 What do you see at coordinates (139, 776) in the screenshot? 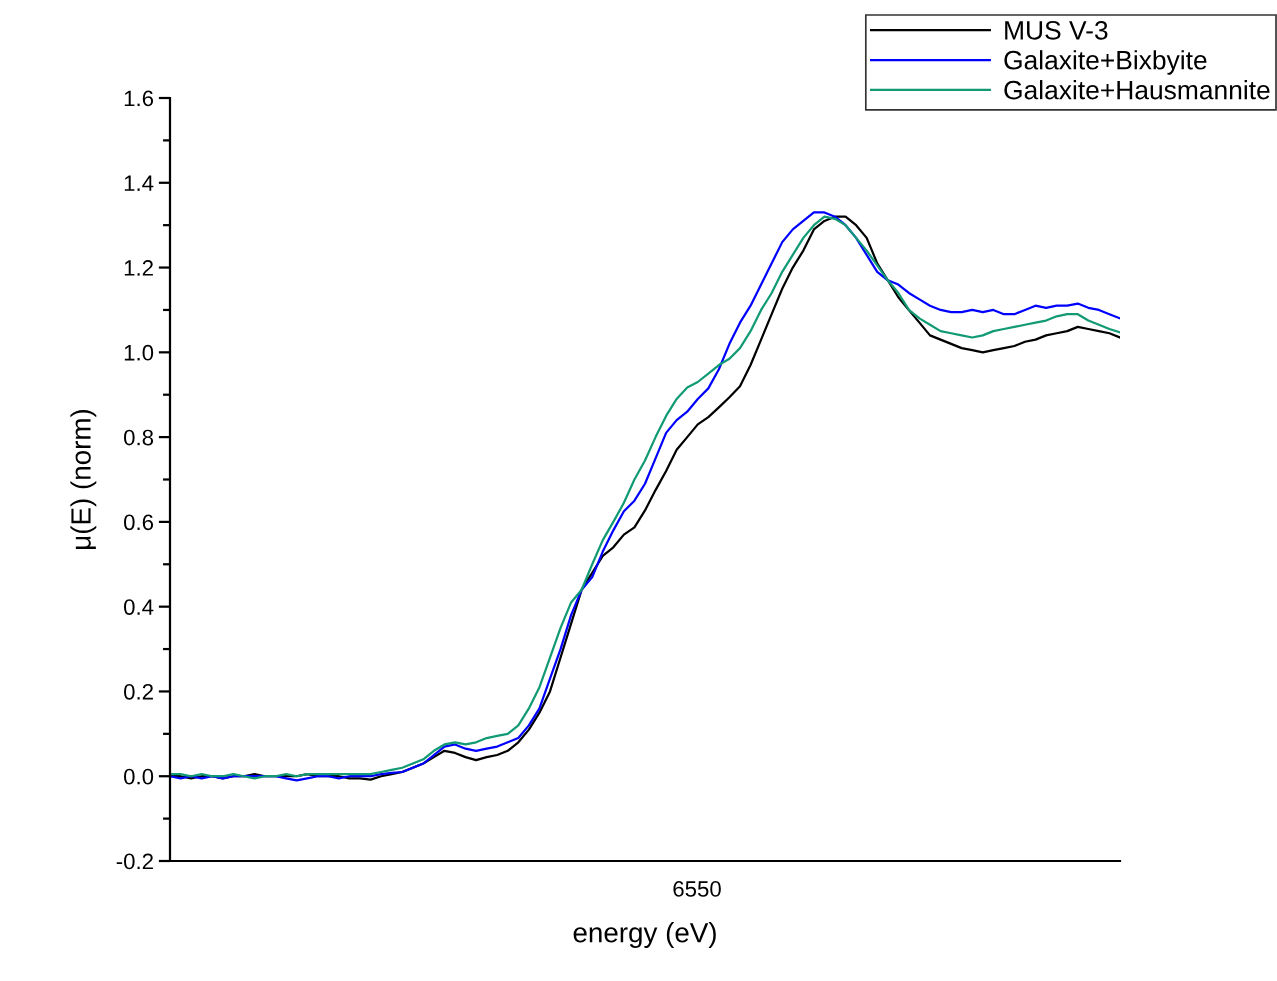
I see `y-tick-label: 0.0` at bounding box center [139, 776].